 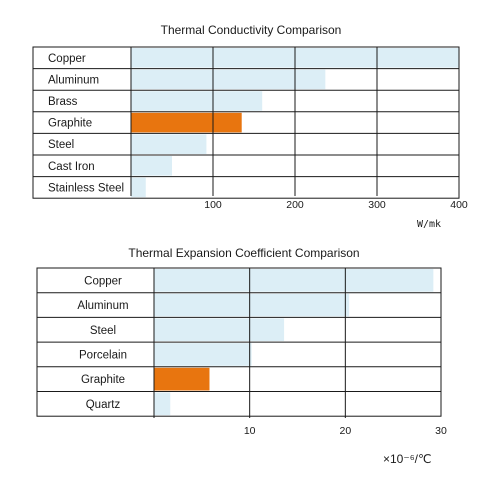 What do you see at coordinates (251, 30) in the screenshot?
I see `chart-title: Thermal Conductivity Comparison` at bounding box center [251, 30].